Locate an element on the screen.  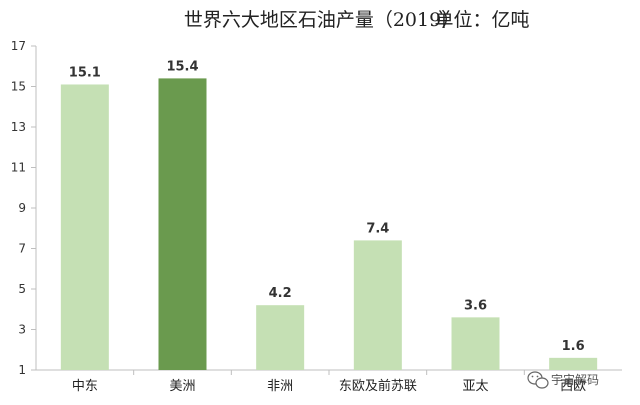
value-label: 3.6 is located at coordinates (475, 305).